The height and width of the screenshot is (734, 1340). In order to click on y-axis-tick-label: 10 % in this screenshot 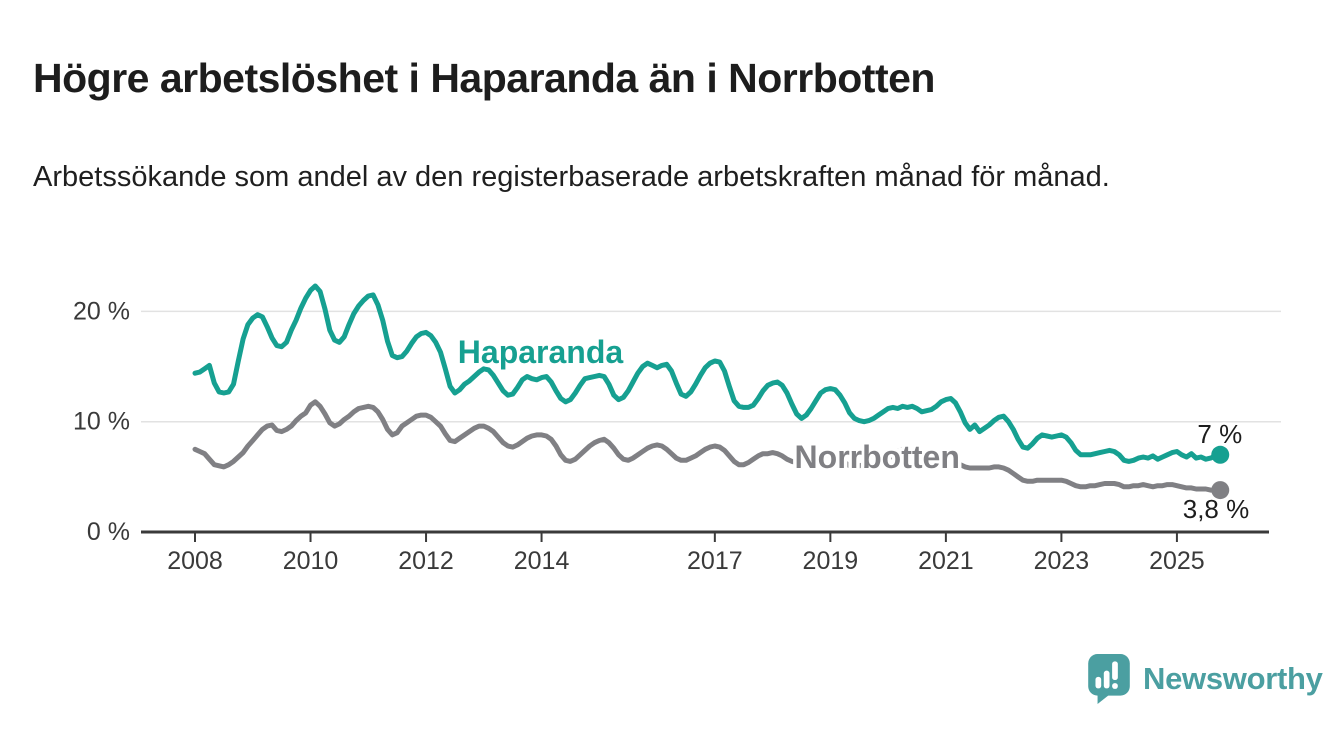, I will do `click(101, 422)`.